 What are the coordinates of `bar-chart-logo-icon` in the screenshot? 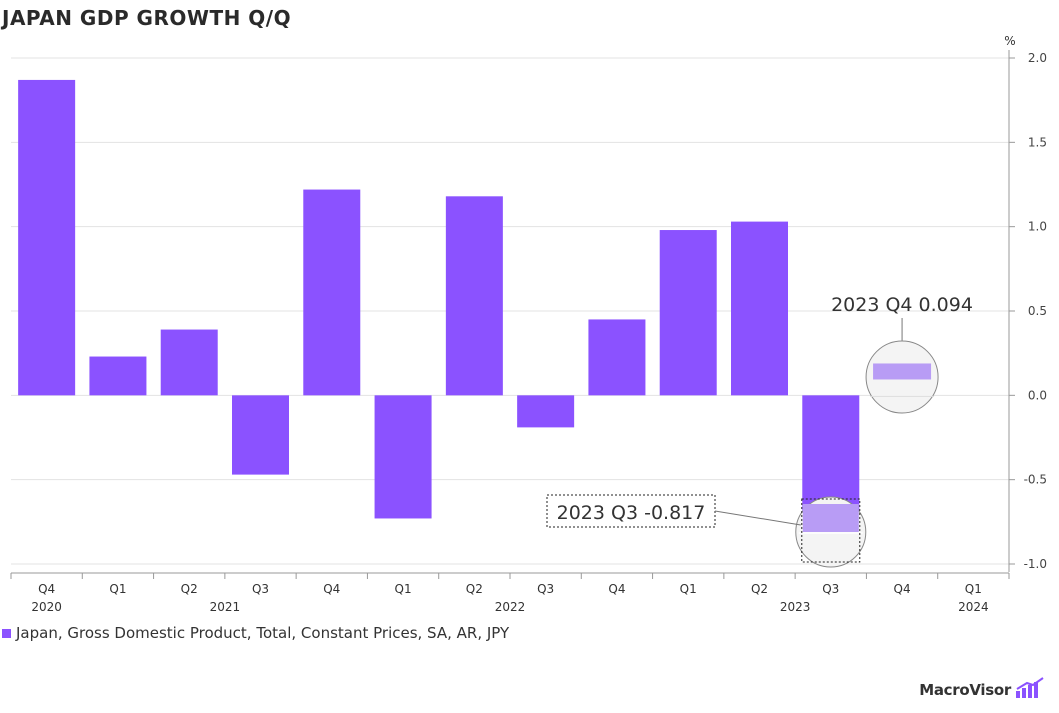 It's located at (1030, 687).